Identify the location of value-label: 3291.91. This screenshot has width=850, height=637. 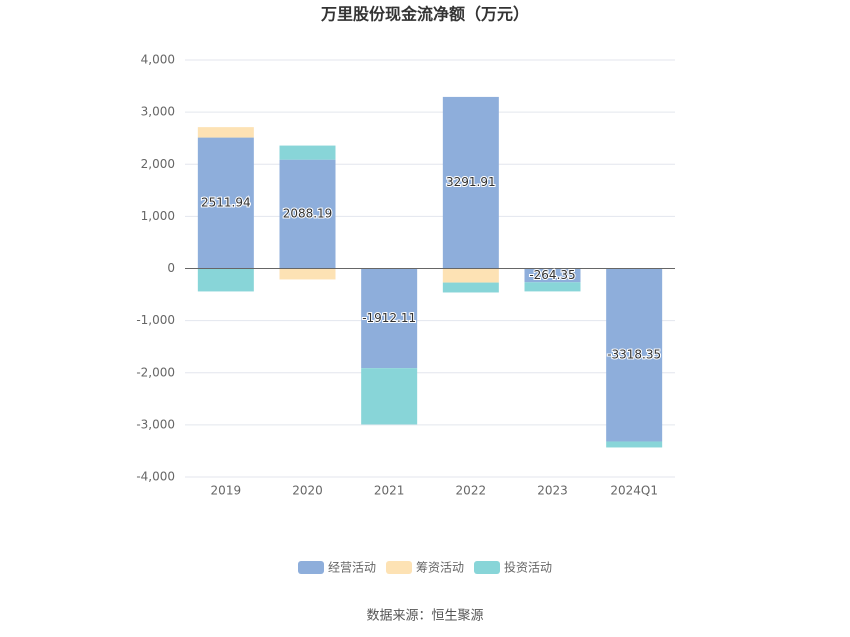
(471, 182).